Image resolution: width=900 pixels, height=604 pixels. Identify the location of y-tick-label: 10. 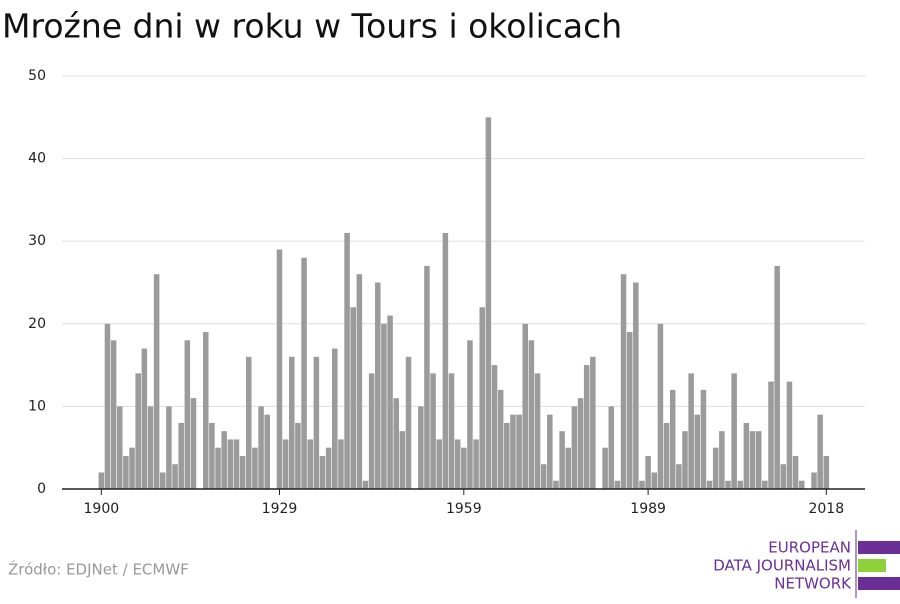
(37, 406).